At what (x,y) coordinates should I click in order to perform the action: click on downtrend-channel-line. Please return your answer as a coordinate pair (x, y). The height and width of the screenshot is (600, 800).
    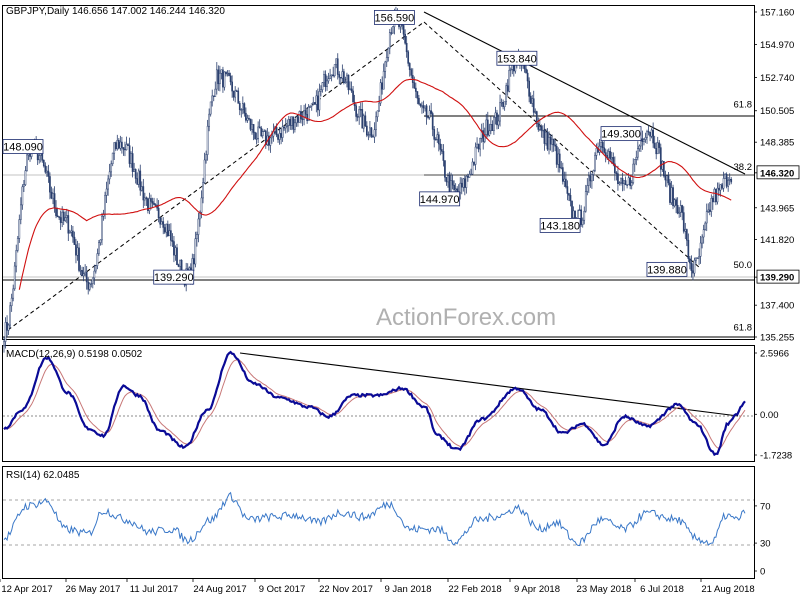
    Looking at the image, I should click on (562, 145).